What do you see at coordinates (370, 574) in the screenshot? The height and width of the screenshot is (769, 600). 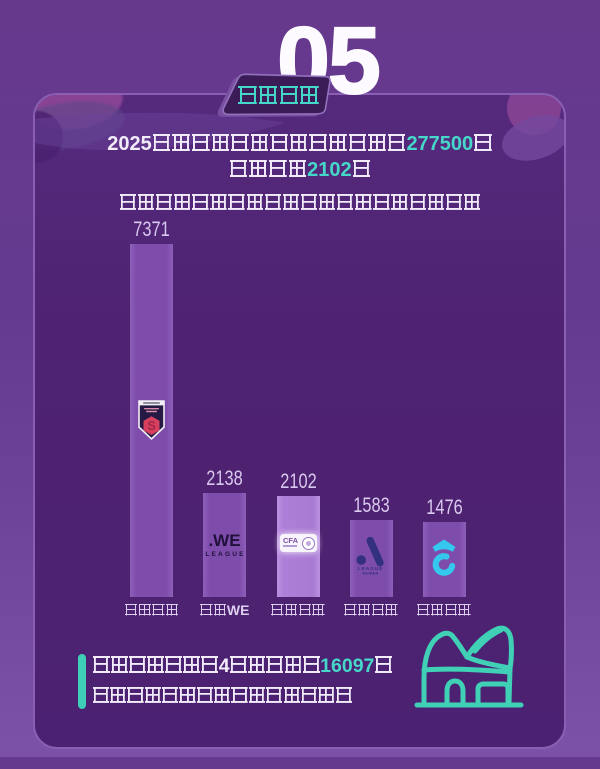 I see `svg-text: WOMEN` at bounding box center [370, 574].